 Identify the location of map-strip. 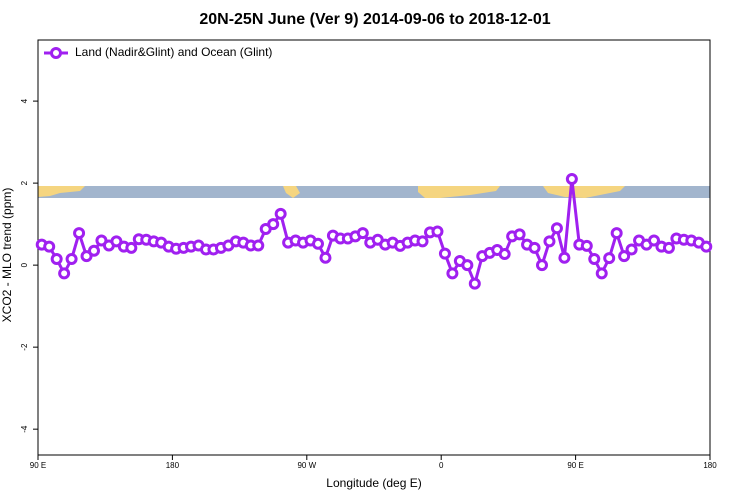
(374, 192).